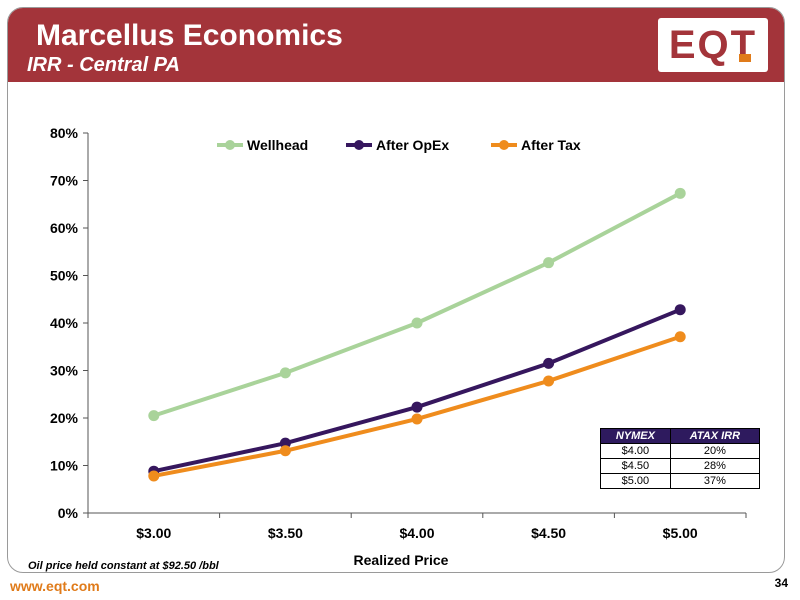 The height and width of the screenshot is (600, 800). I want to click on legend-label: After OpEx, so click(412, 145).